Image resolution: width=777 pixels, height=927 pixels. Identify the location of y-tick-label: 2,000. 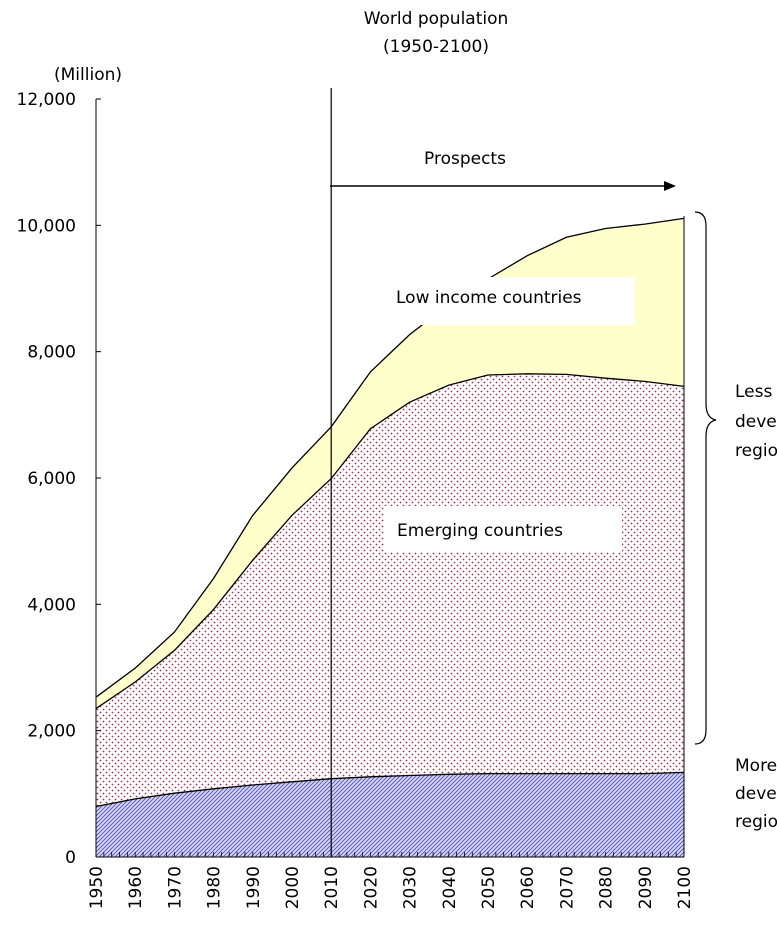
(51, 732).